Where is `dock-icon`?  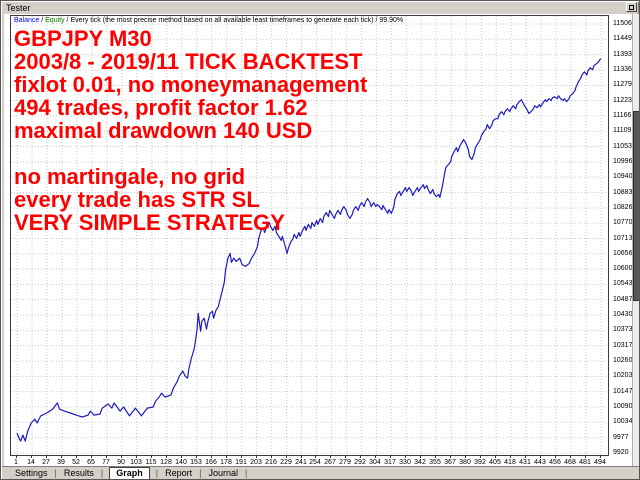
dock-icon is located at coordinates (631, 7).